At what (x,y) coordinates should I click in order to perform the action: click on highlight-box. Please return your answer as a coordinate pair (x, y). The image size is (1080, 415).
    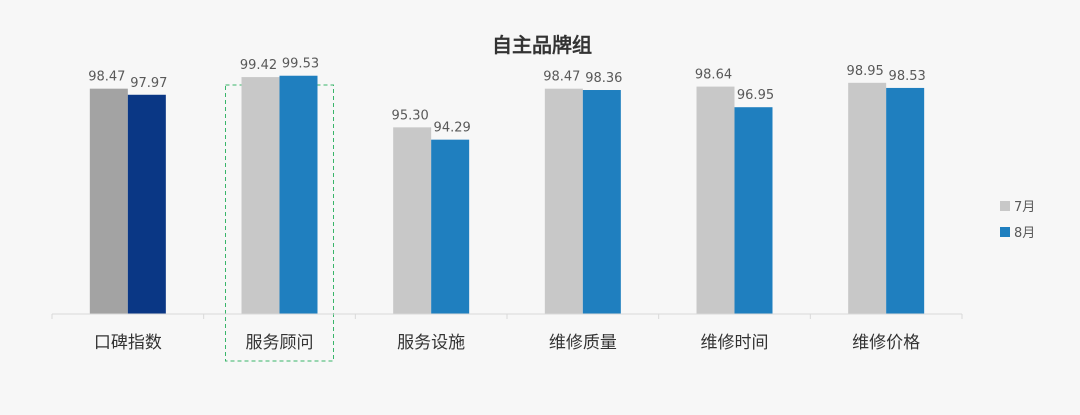
    Looking at the image, I should click on (279, 223).